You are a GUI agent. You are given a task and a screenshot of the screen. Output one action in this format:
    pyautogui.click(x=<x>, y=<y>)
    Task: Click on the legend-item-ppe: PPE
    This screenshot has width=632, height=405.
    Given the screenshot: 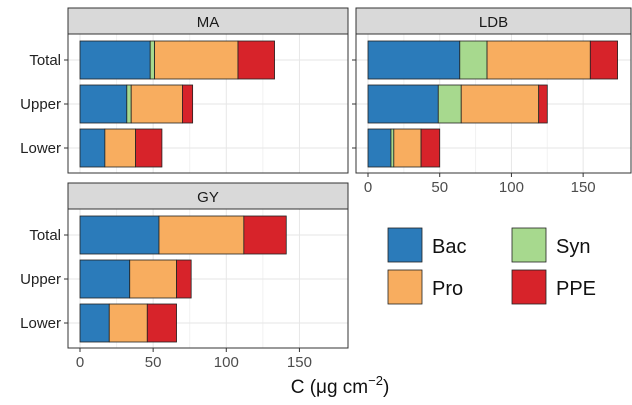 What is the action you would take?
    pyautogui.click(x=553, y=287)
    